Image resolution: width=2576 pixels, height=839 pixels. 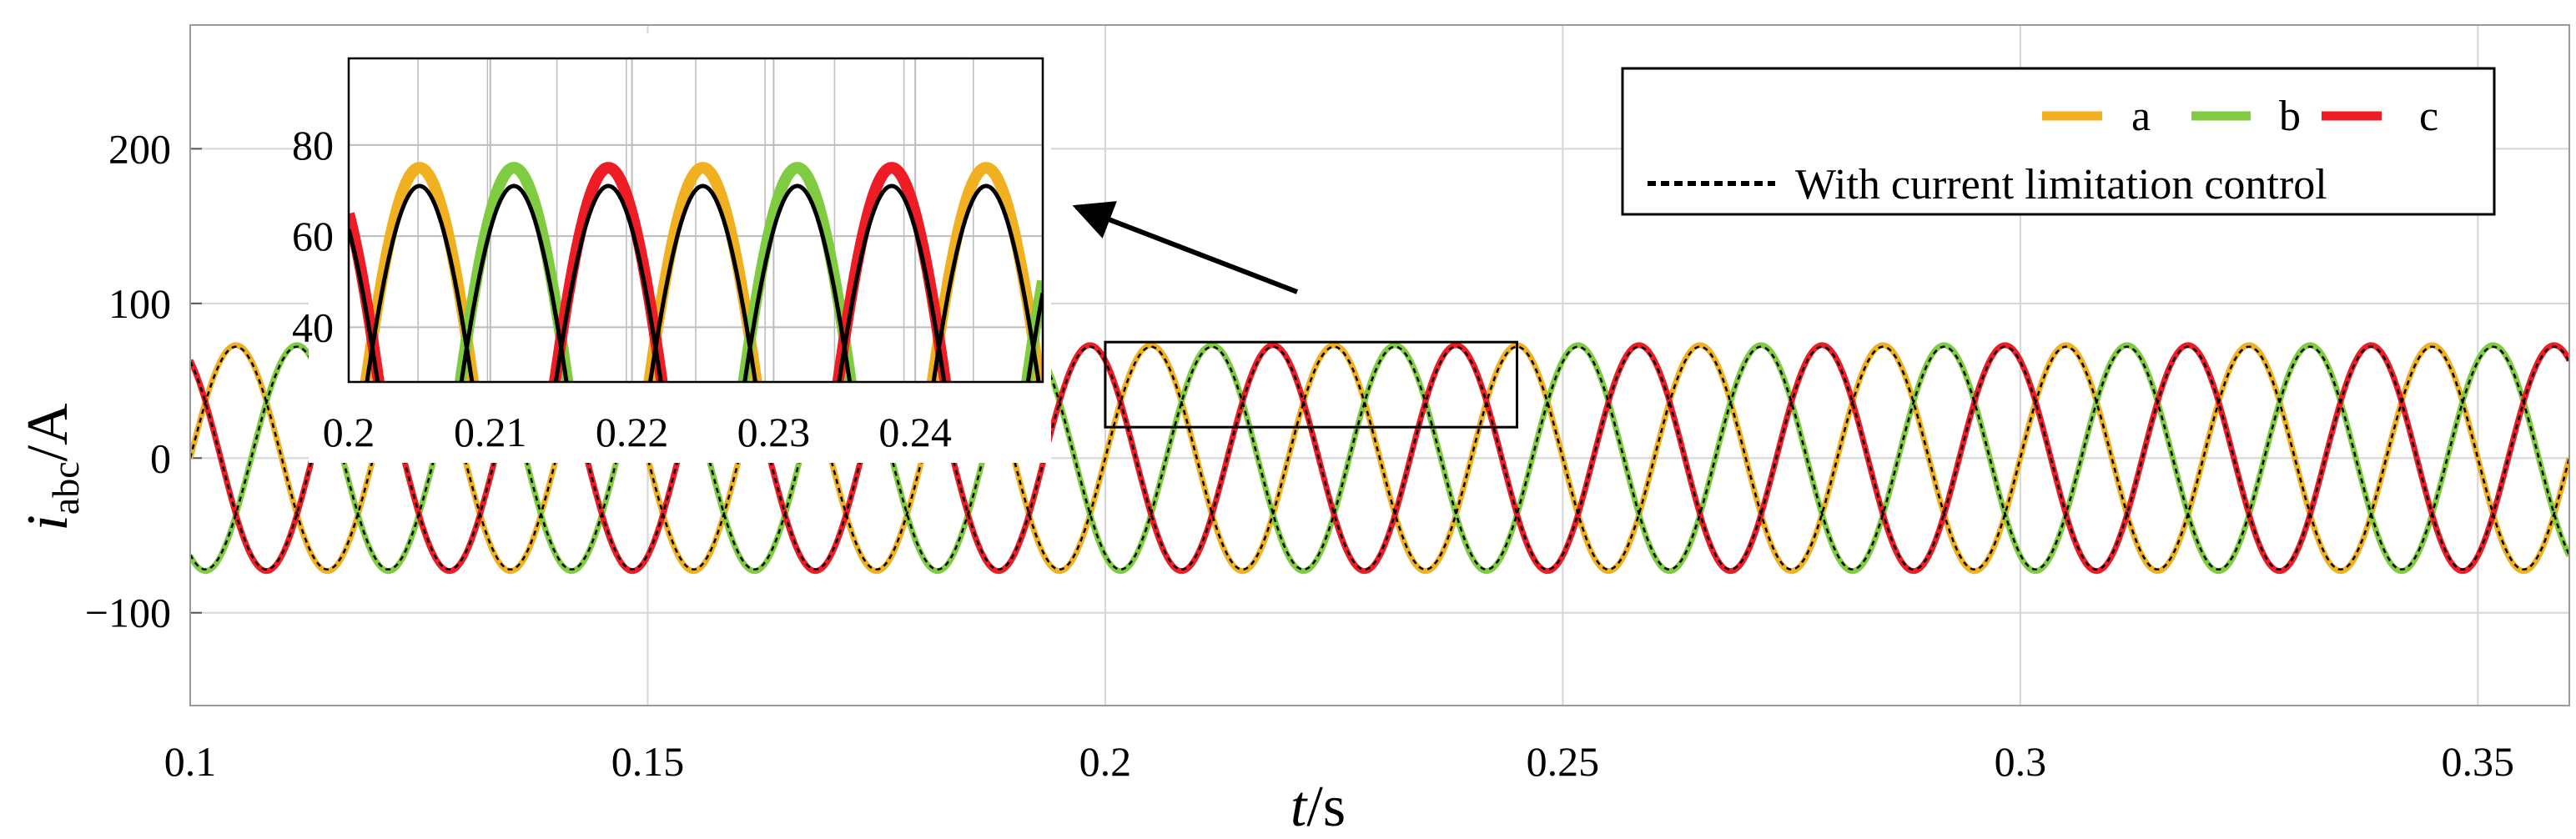 I want to click on inset-y-tick-labels: 80 60 40, so click(x=313, y=237).